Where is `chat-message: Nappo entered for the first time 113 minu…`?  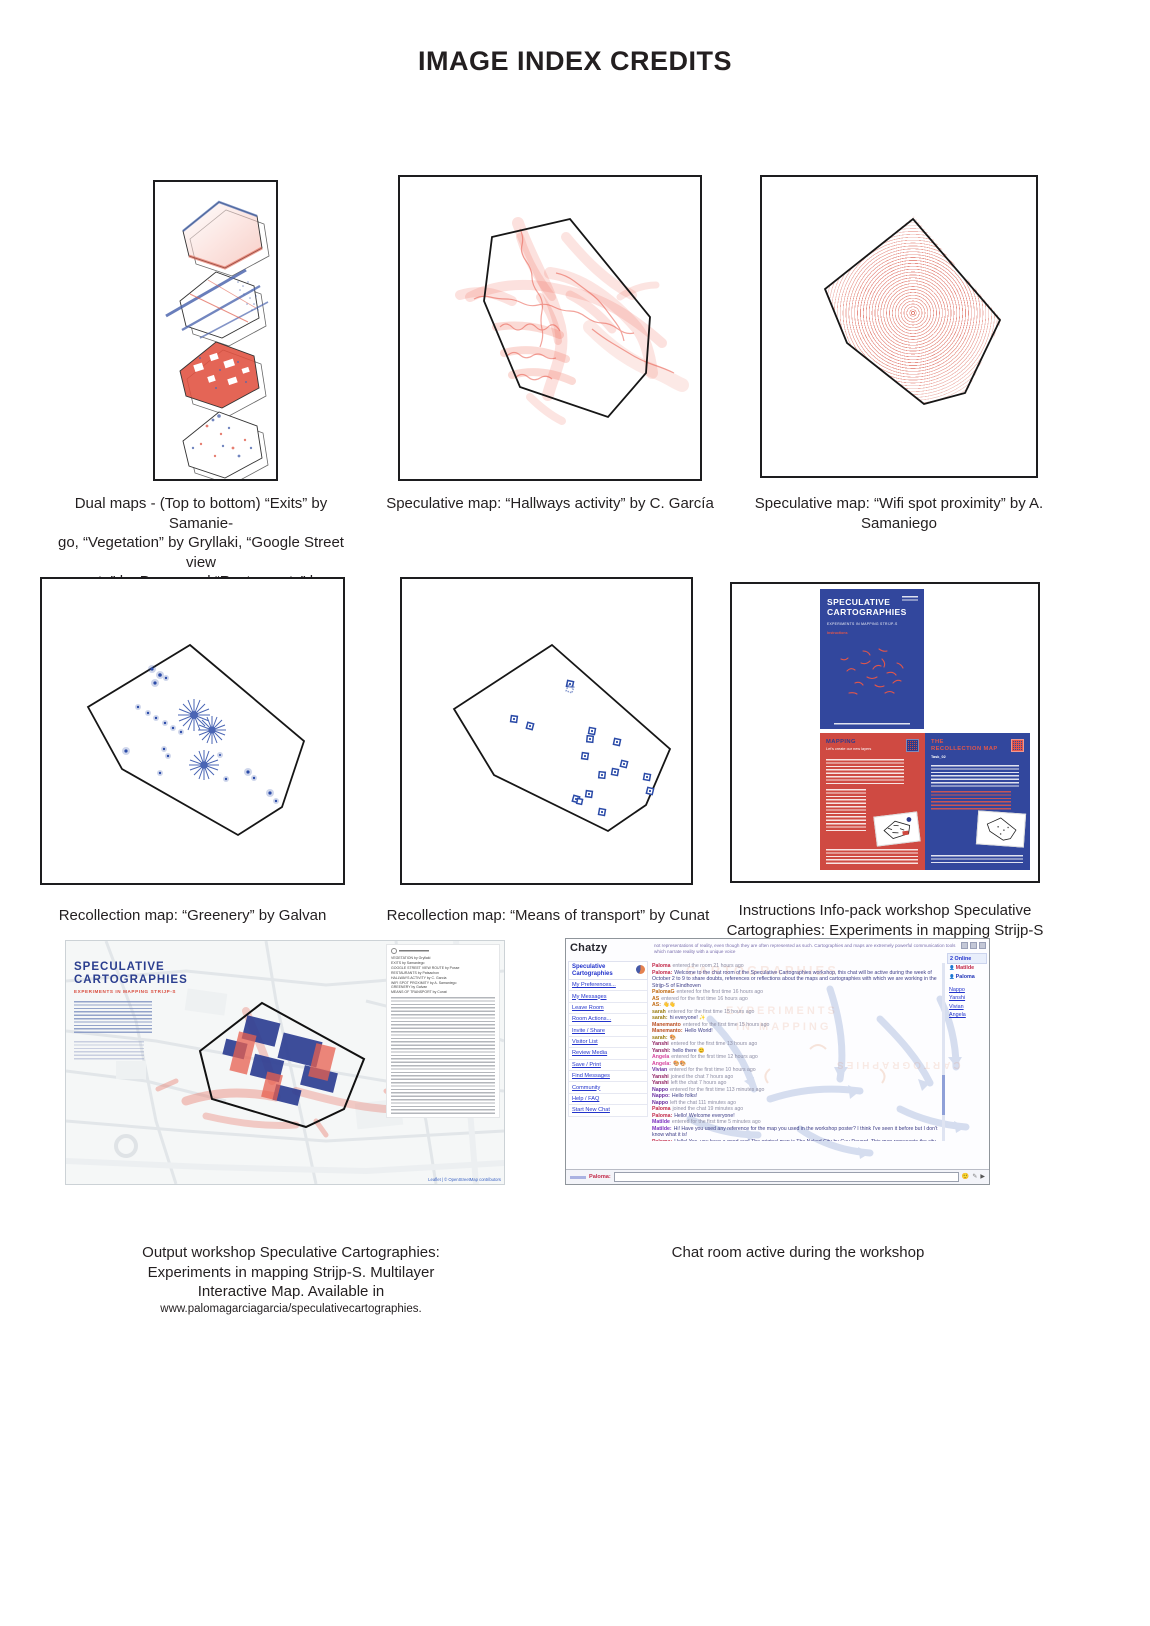
chat-message: Nappo entered for the first time 113 minu… is located at coordinates (796, 1090).